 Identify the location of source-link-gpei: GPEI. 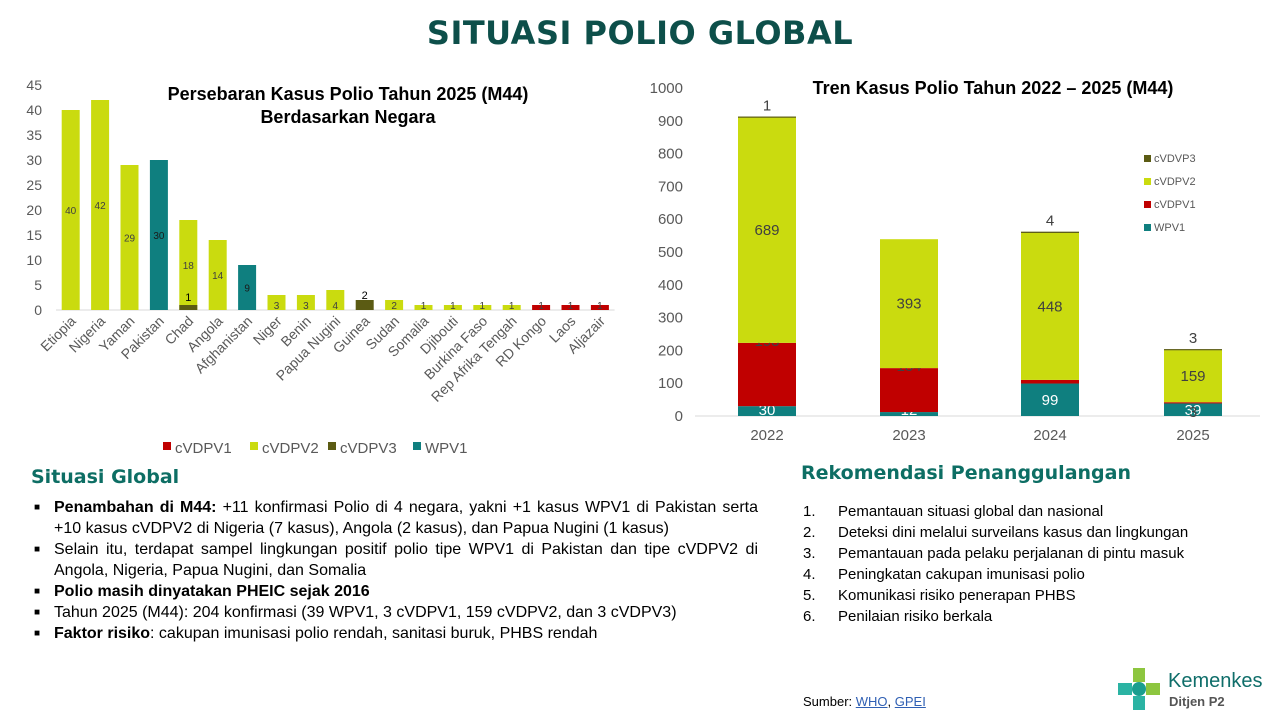
(910, 701).